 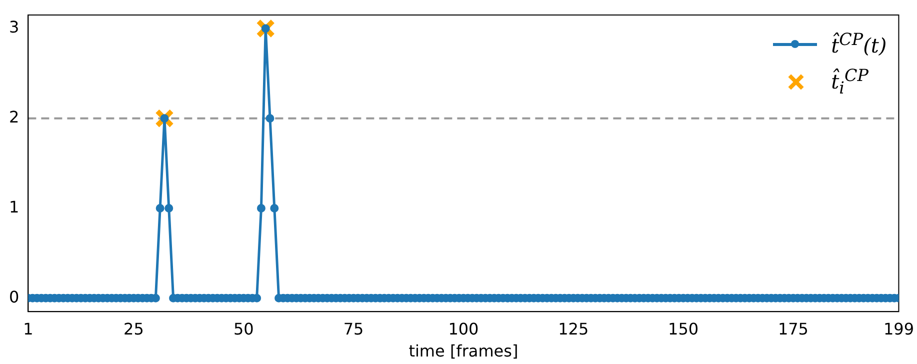 What do you see at coordinates (353, 328) in the screenshot?
I see `x-tick-label: 75` at bounding box center [353, 328].